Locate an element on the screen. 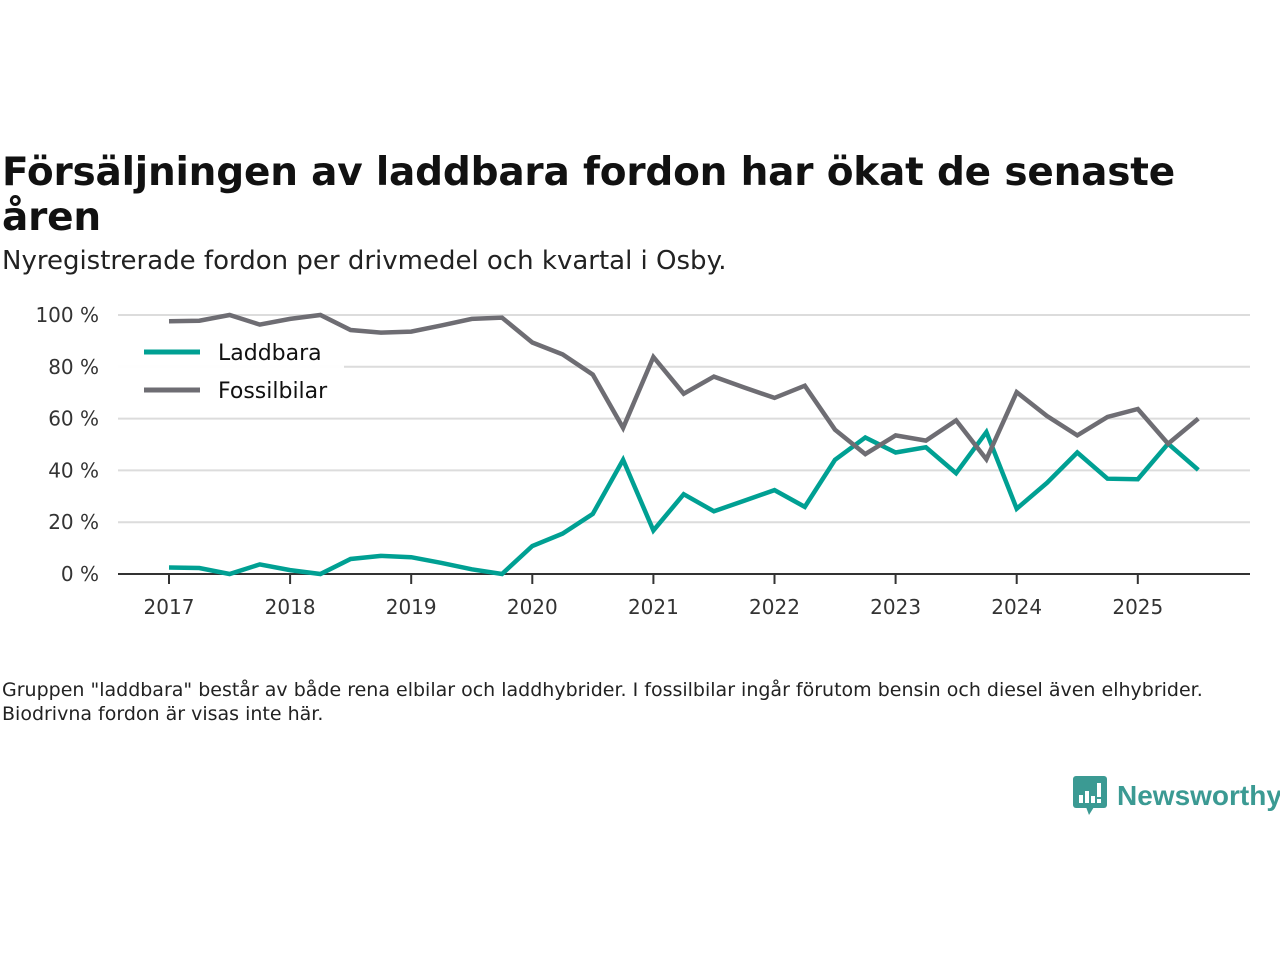  y-tick-label: 40 % is located at coordinates (73, 470).